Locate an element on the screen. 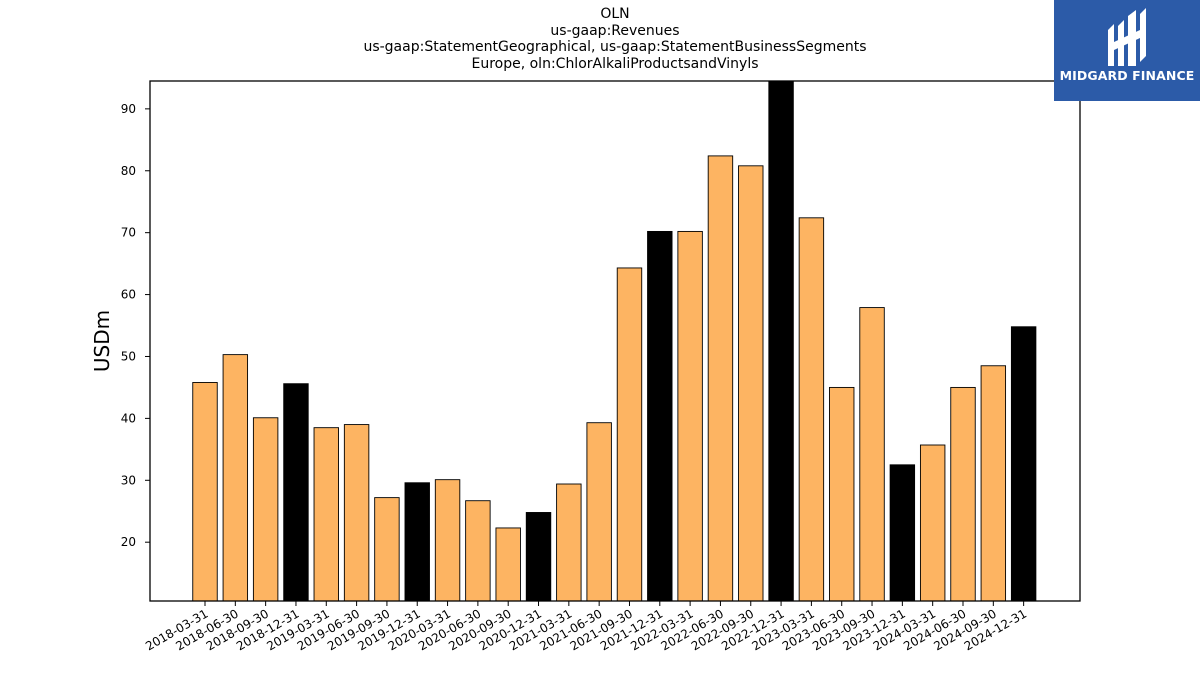 The width and height of the screenshot is (1200, 675). y-tick-label: 70 is located at coordinates (128, 233).